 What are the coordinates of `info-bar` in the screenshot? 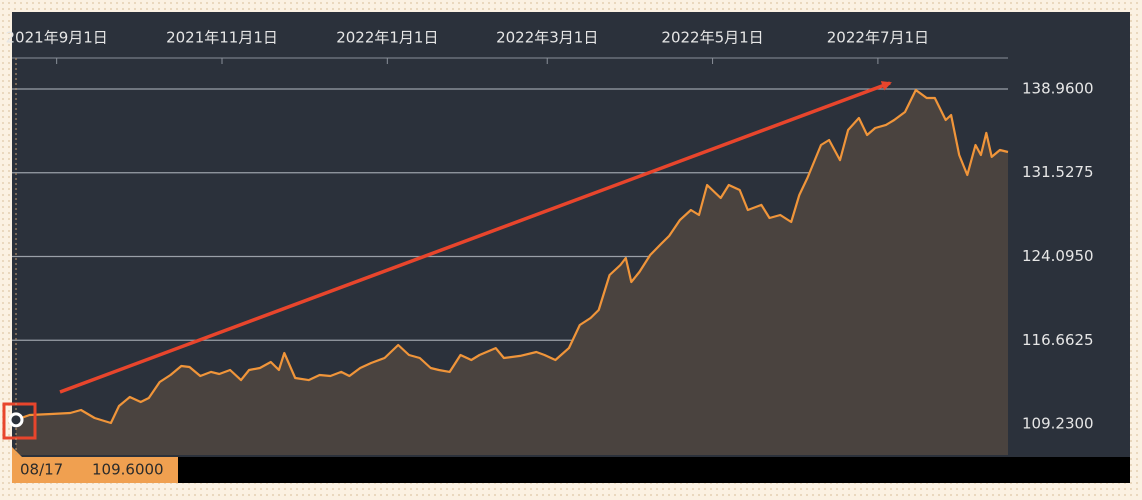 It's located at (571, 470).